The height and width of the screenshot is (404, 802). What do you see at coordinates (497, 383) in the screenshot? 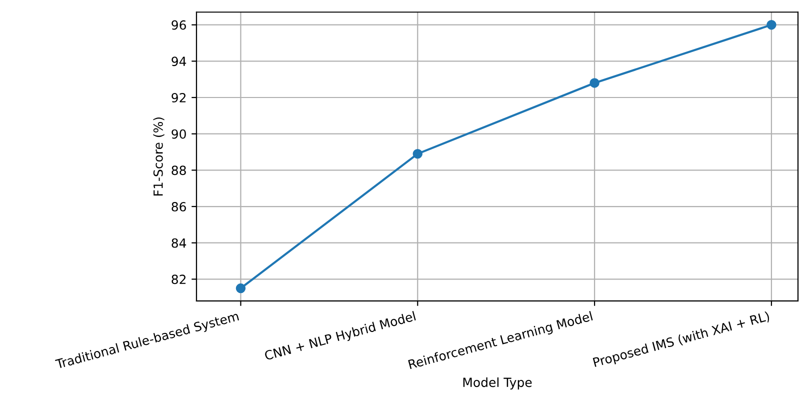
I see `x-axis-title: Model Type` at bounding box center [497, 383].